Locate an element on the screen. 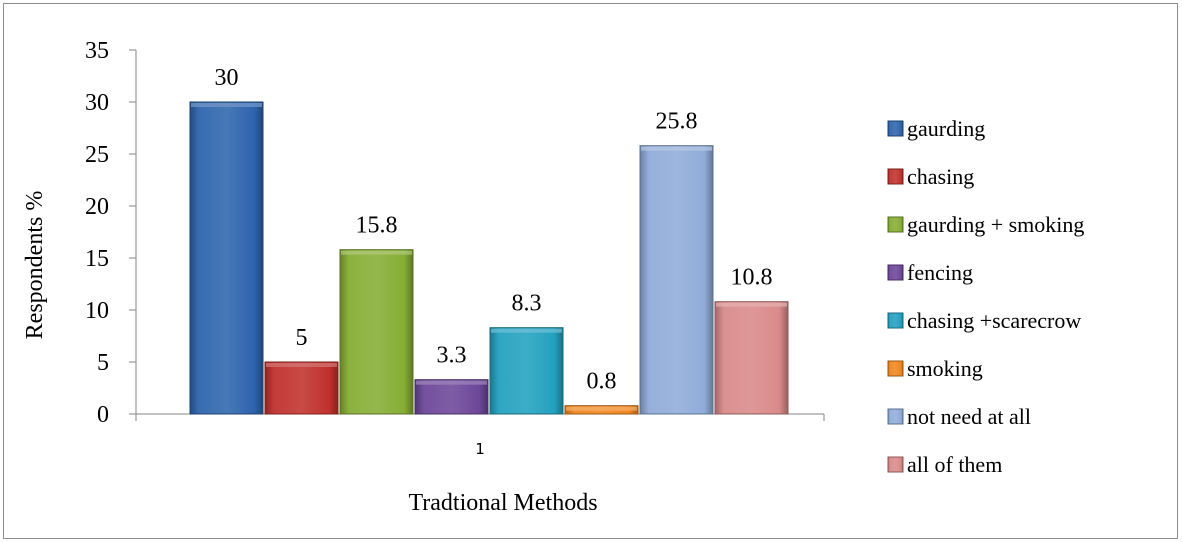 The width and height of the screenshot is (1182, 542). data-label: 10.8 is located at coordinates (752, 278).